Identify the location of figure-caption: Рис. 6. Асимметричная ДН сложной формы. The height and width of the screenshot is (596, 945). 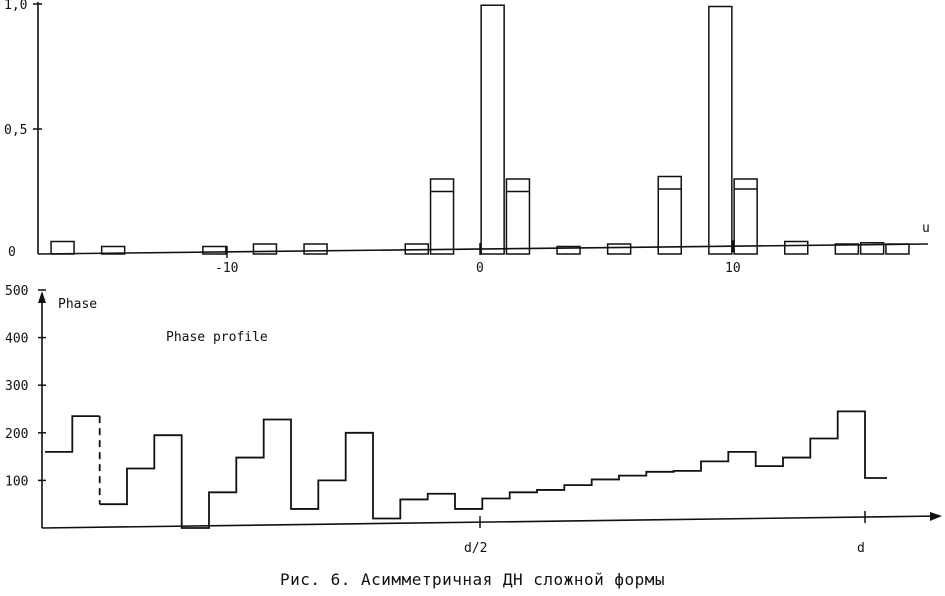
(472, 579).